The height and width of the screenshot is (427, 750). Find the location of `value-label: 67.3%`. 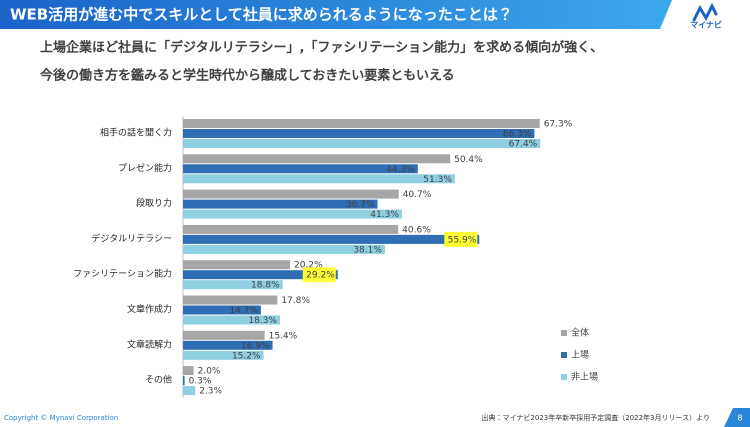

value-label: 67.3% is located at coordinates (558, 125).